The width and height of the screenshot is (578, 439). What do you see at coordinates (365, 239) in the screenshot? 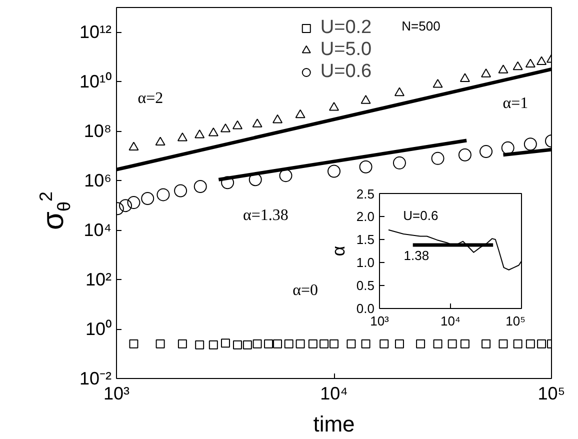
I see `y-tick-label: 1.5` at bounding box center [365, 239].